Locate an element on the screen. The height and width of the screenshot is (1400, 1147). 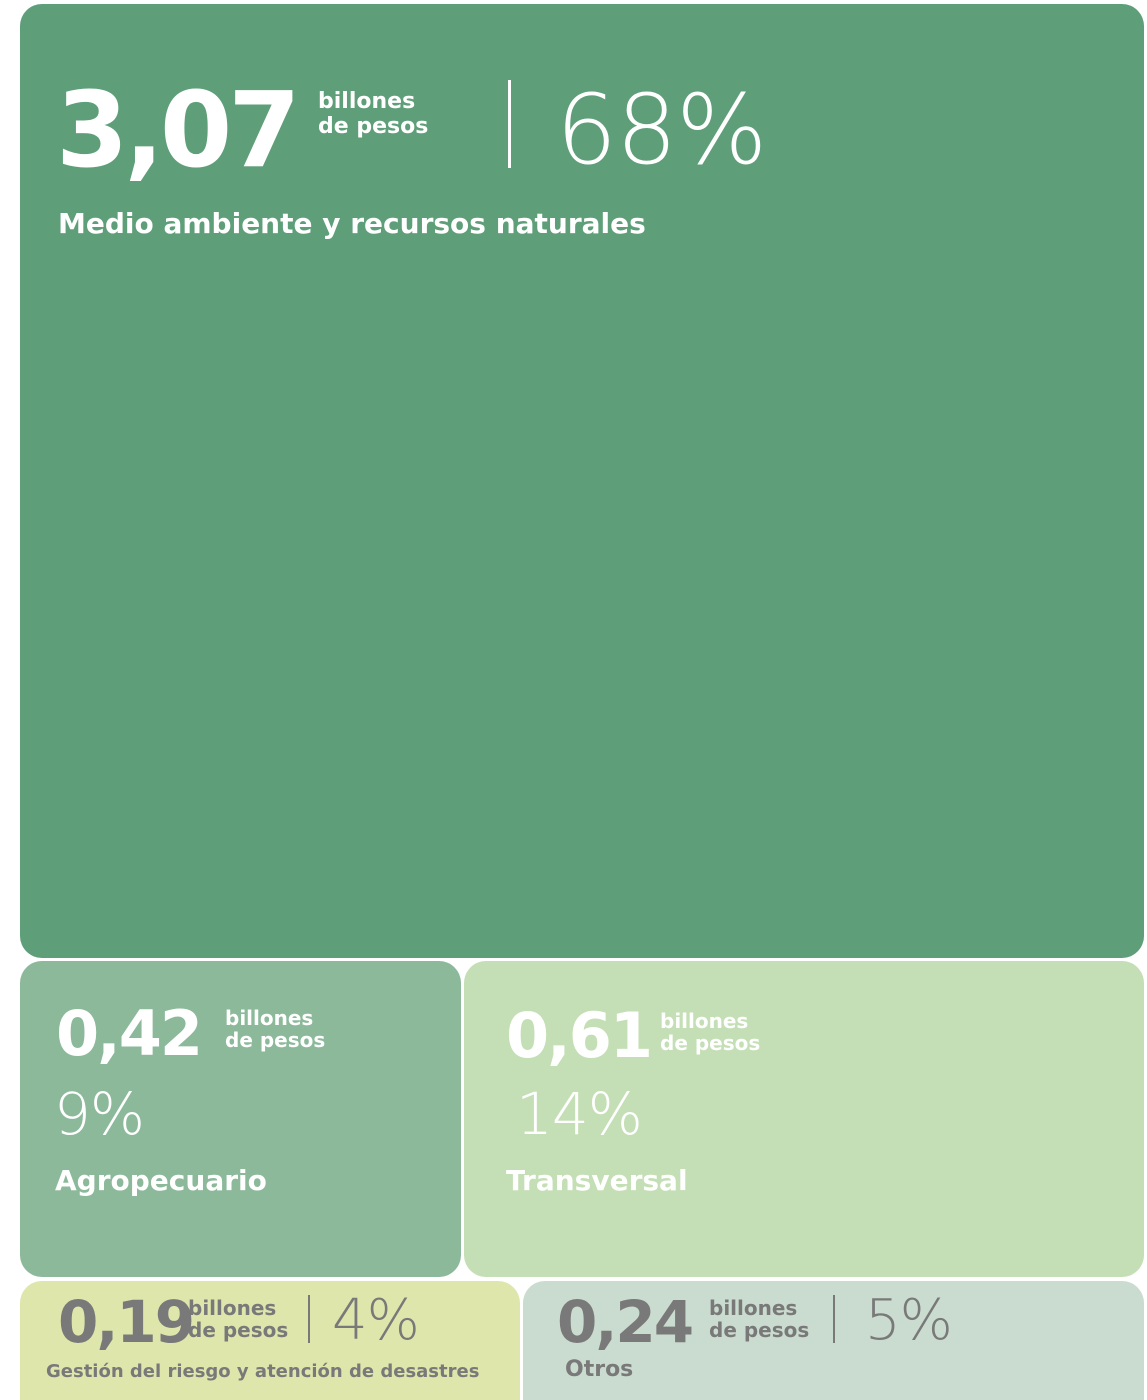
tile-value: 0,61 is located at coordinates (579, 1035).